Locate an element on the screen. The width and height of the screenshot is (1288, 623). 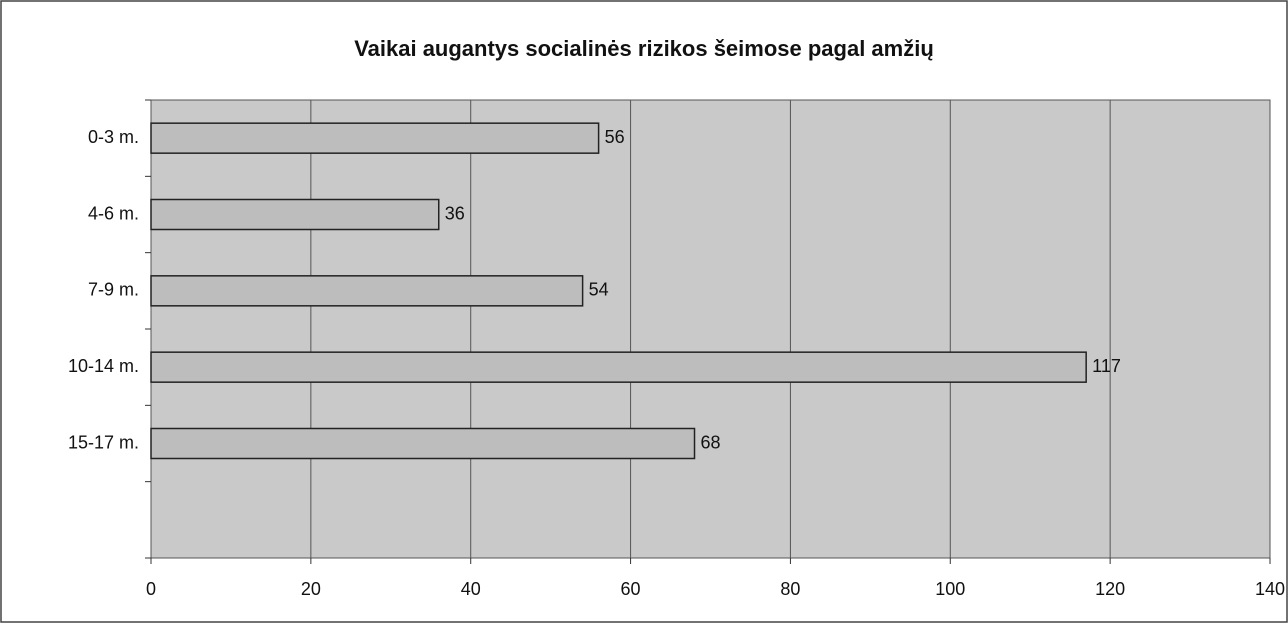
y-tick-label: 0-3 m. is located at coordinates (113, 137).